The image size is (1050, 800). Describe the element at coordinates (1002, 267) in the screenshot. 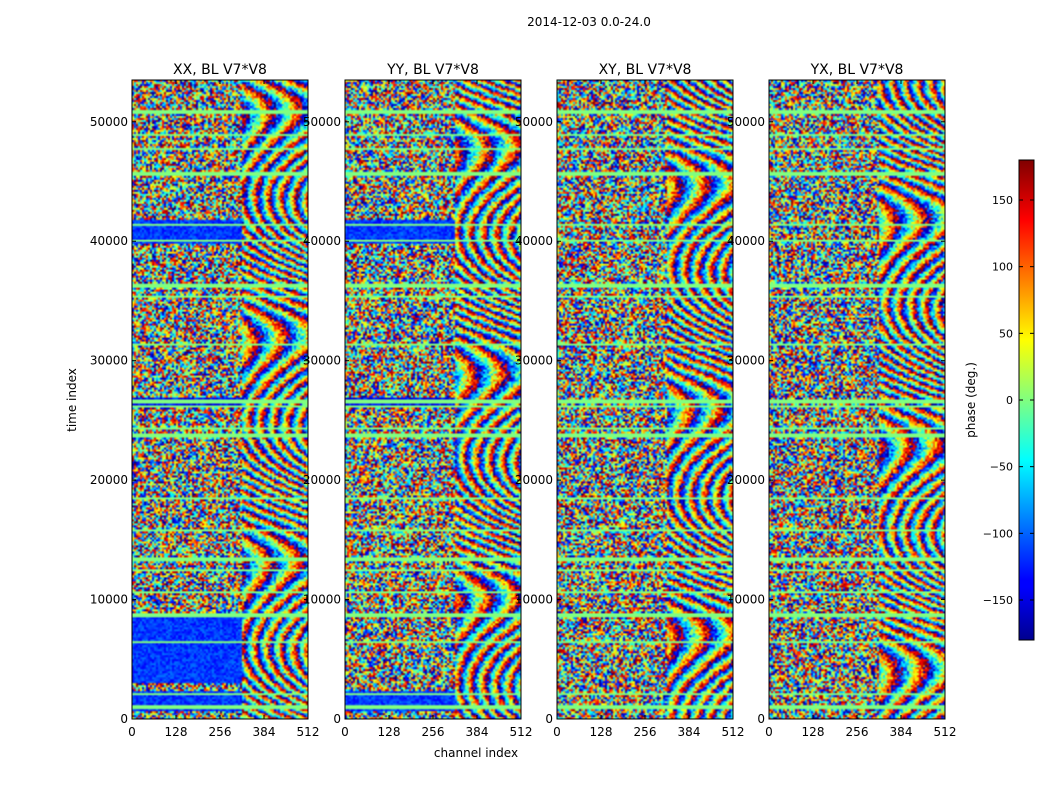

I see `colorbar-tick-label: 100` at that location.